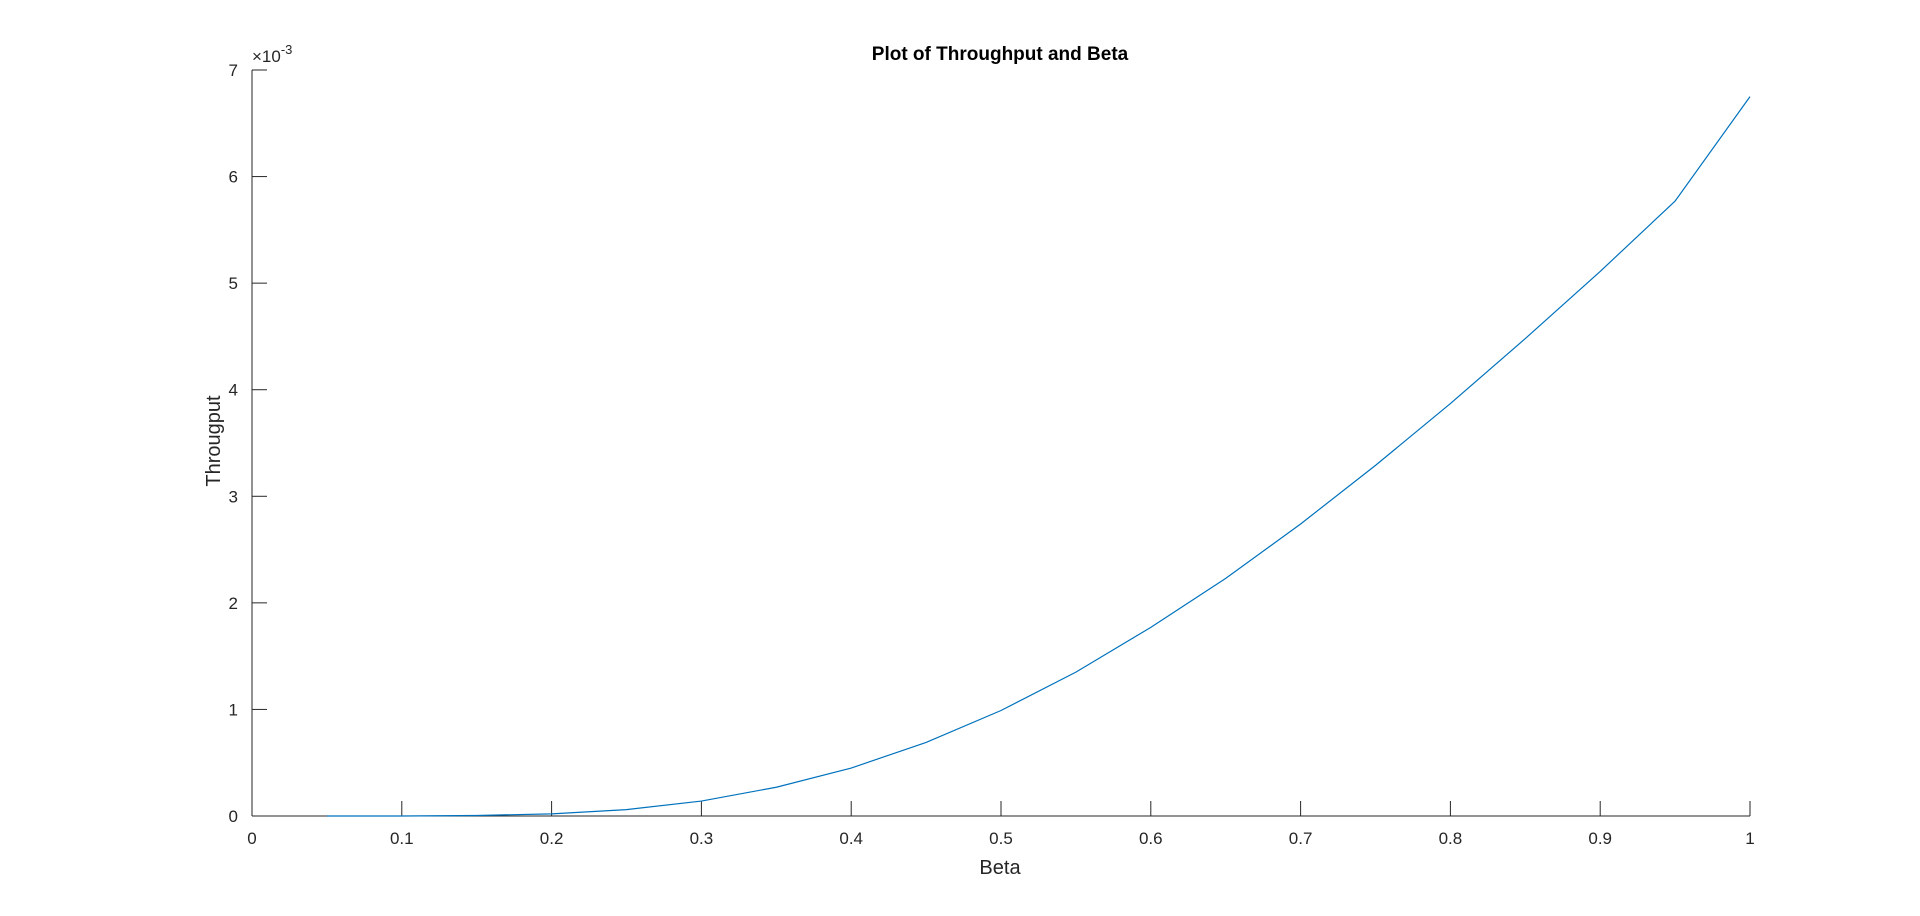 The image size is (1920, 916). I want to click on x-axis-label: Beta, so click(1000, 868).